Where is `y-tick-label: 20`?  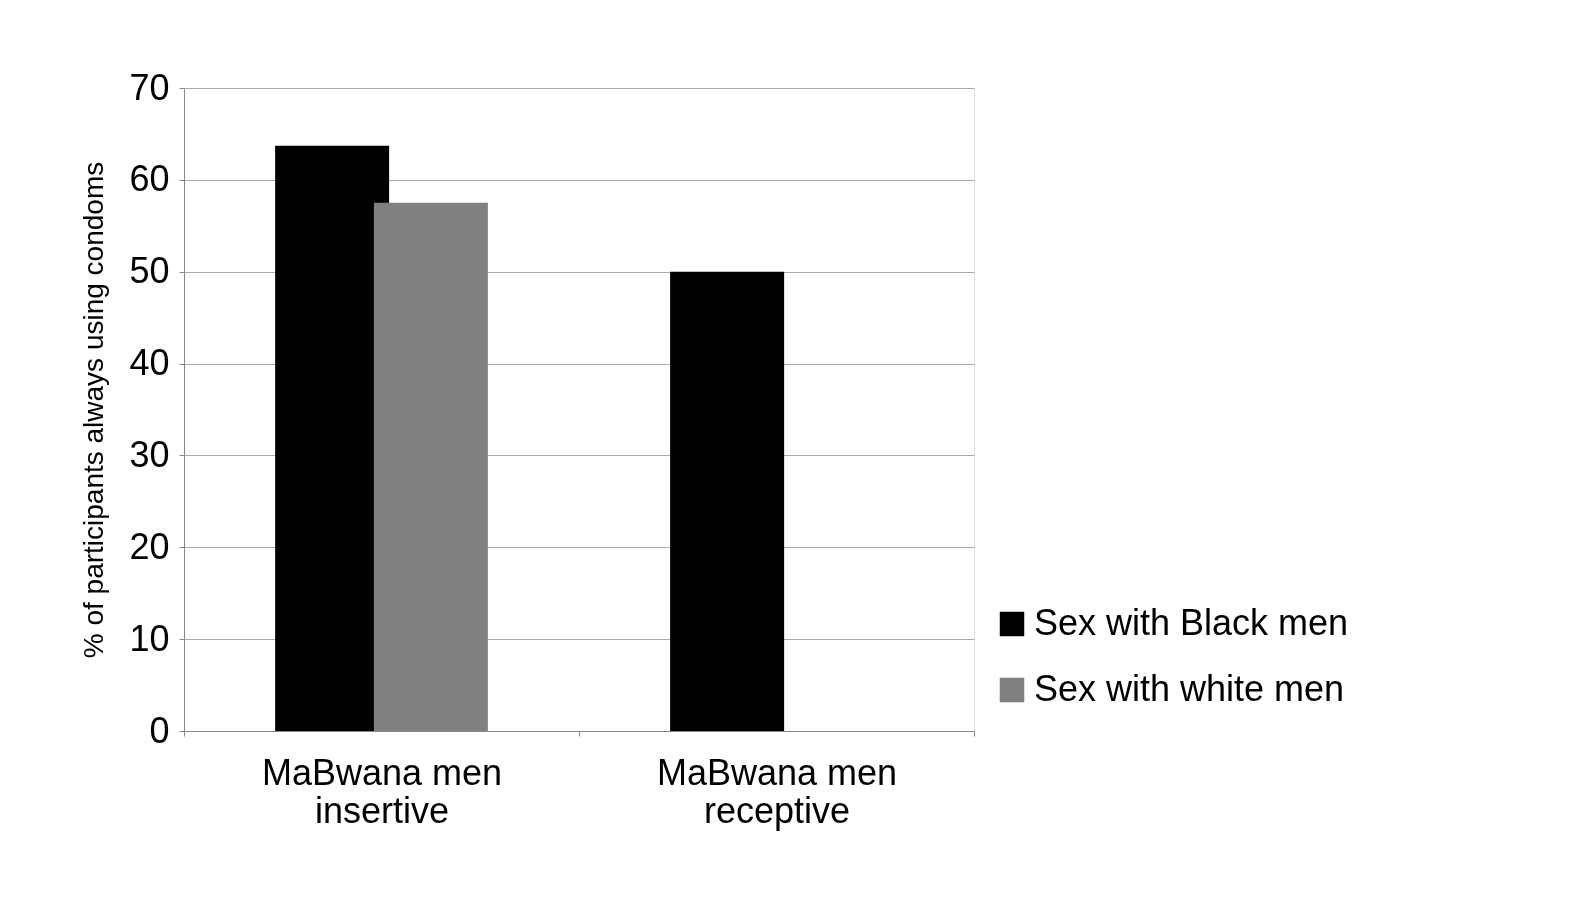 y-tick-label: 20 is located at coordinates (149, 546).